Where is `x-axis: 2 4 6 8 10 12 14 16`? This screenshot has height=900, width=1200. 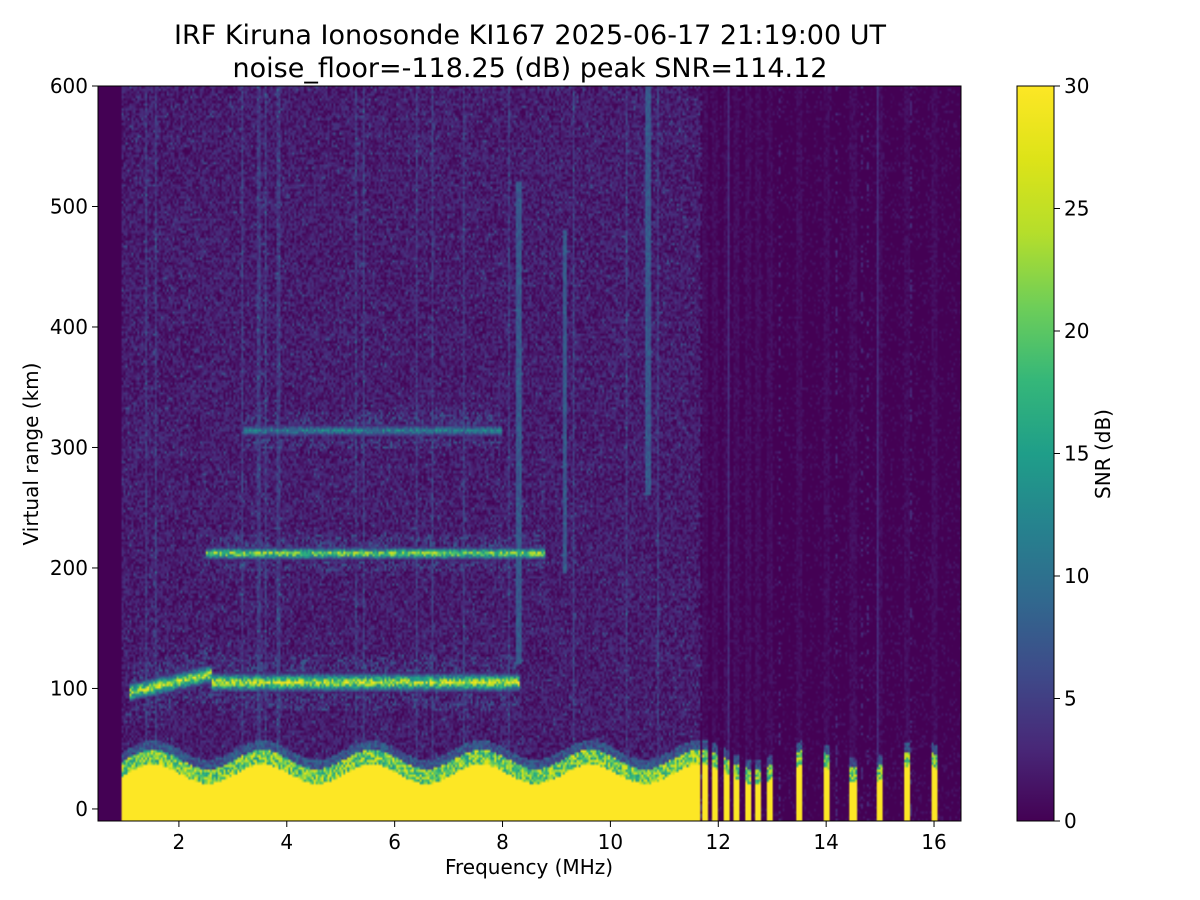
x-axis: 2 4 6 8 10 12 14 16 is located at coordinates (560, 837).